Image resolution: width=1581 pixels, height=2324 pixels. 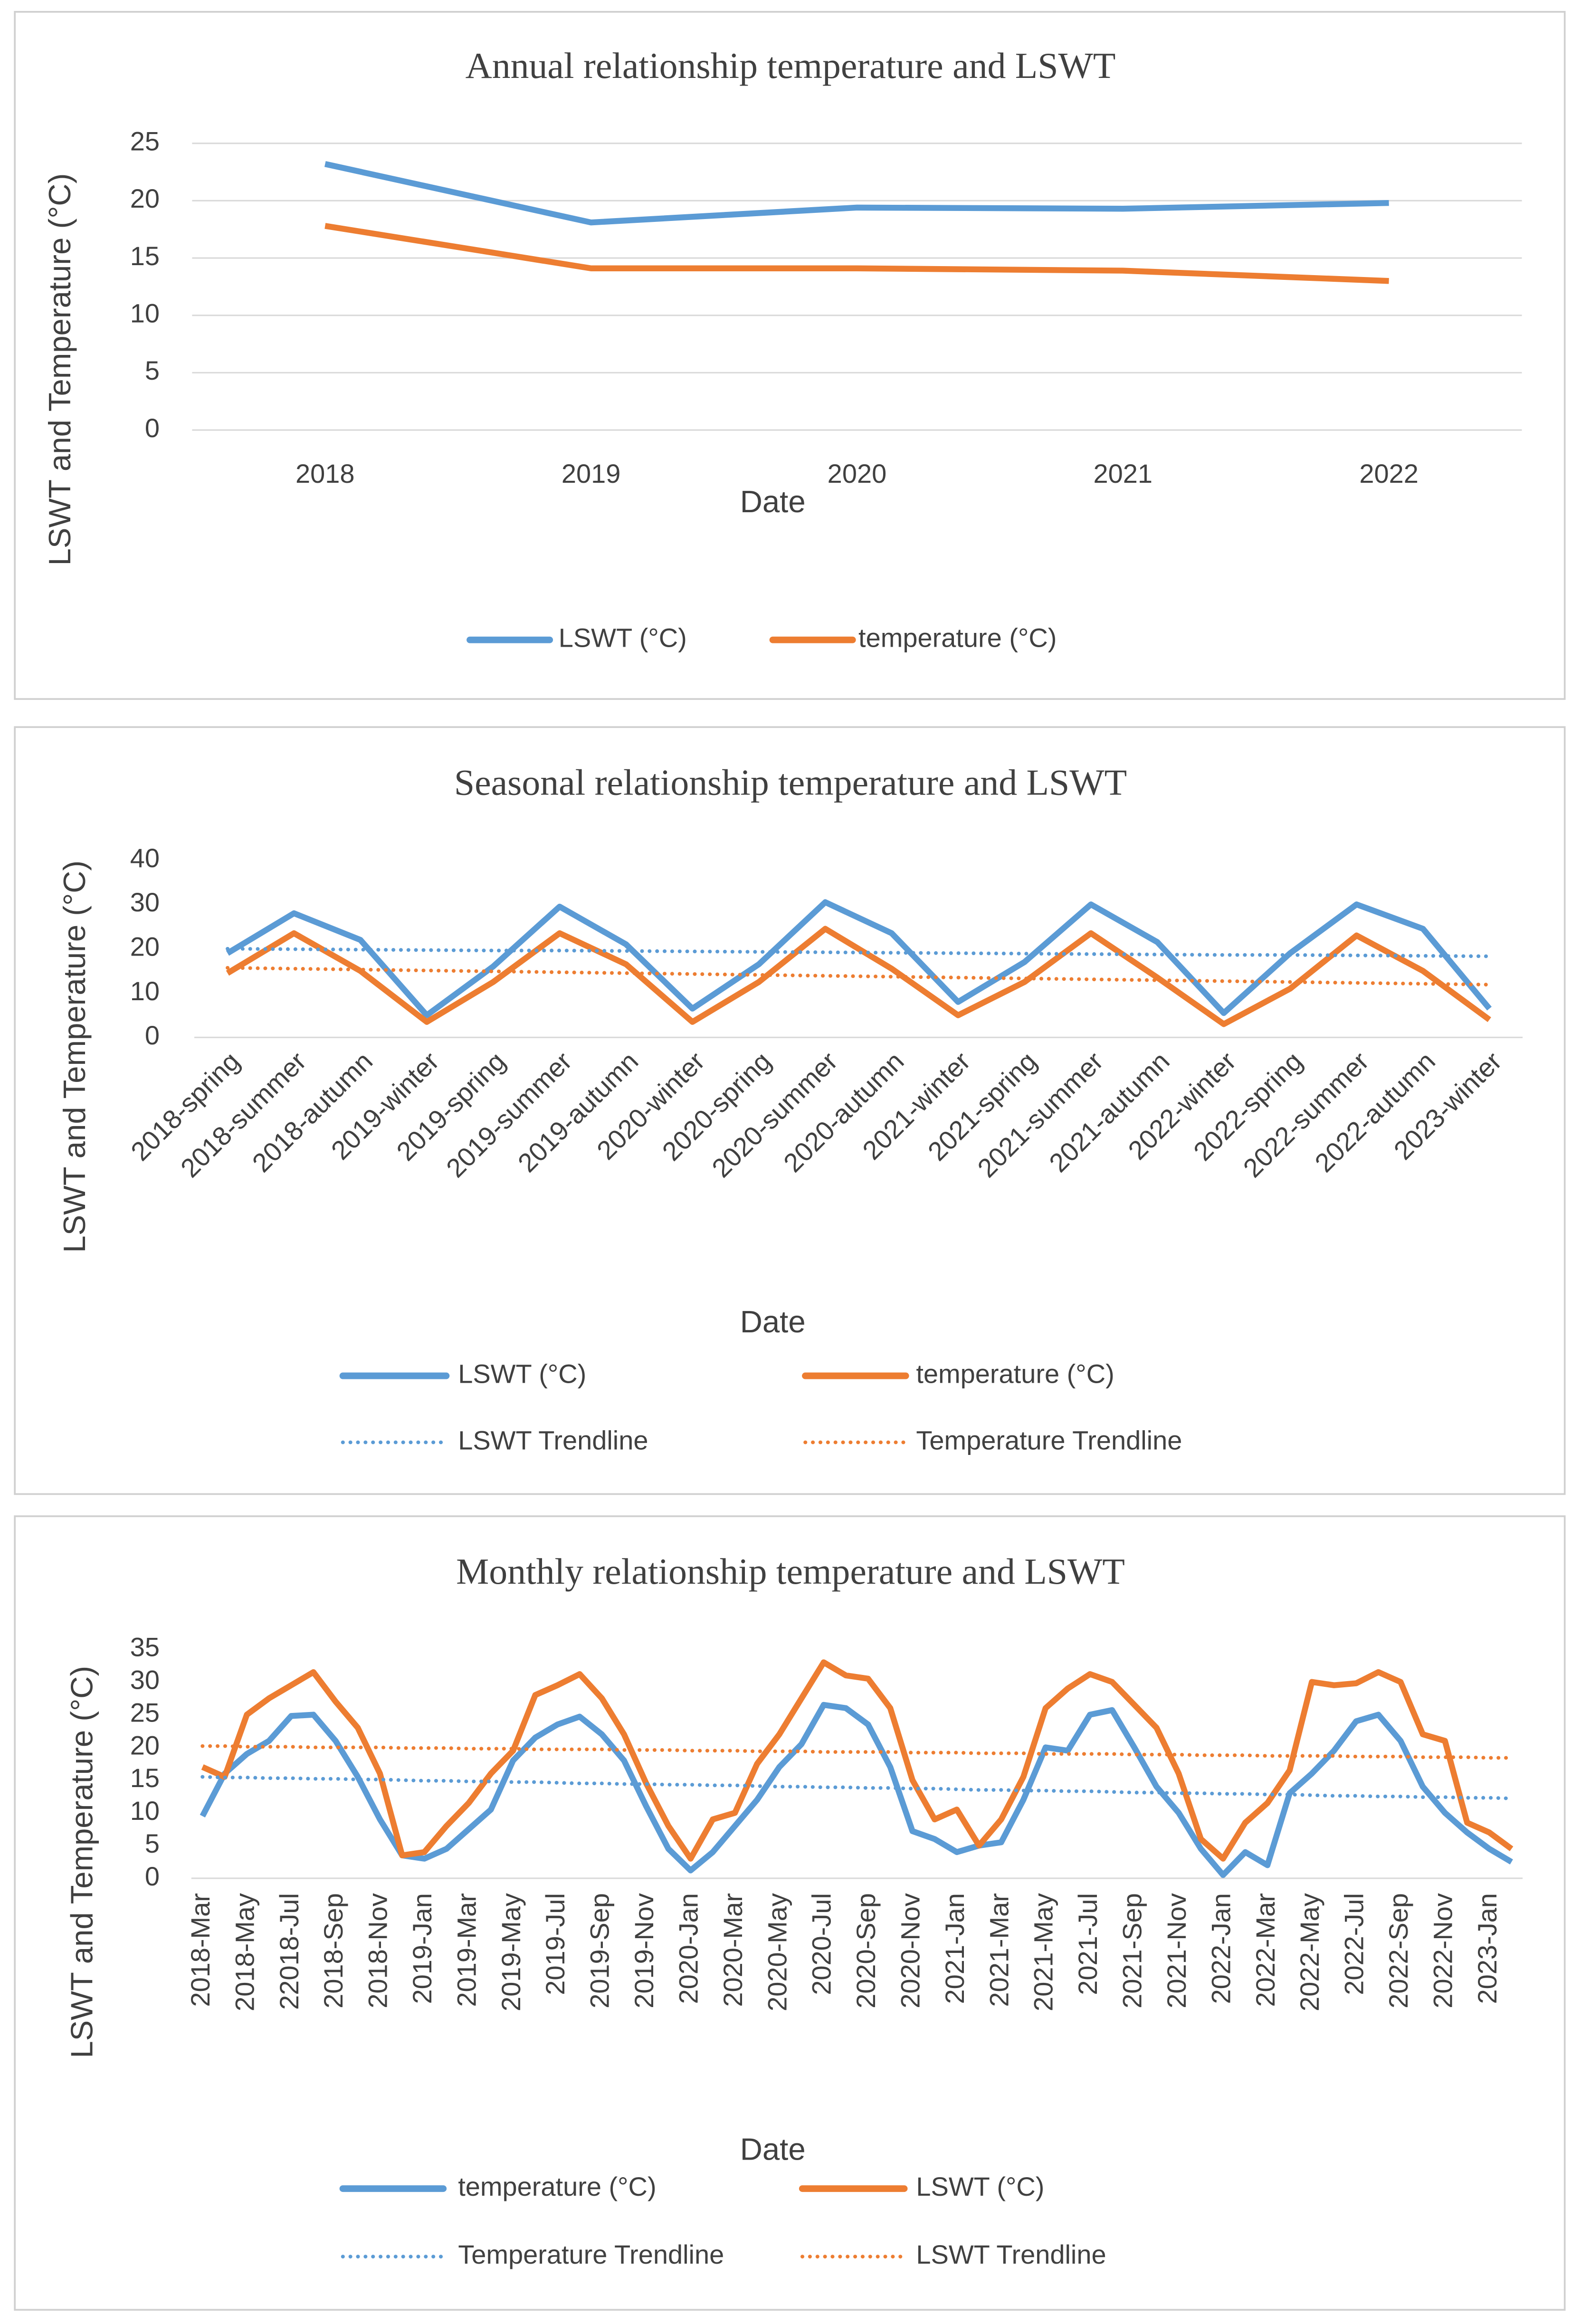 What do you see at coordinates (466, 1950) in the screenshot?
I see `x-tick-label: 2019-Mar` at bounding box center [466, 1950].